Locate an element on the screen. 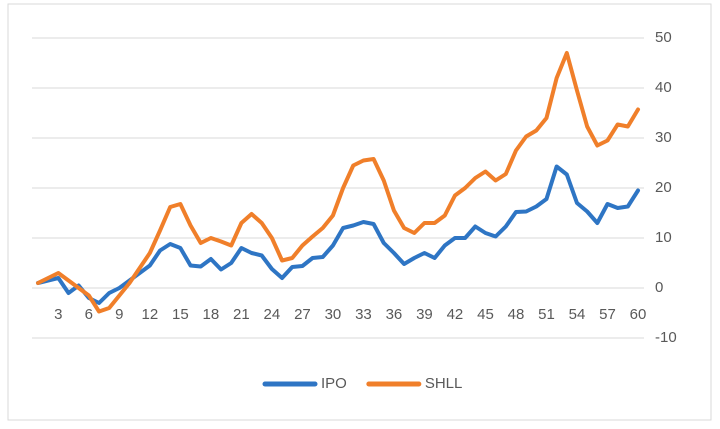  y-tick-label: 50 is located at coordinates (663, 37).